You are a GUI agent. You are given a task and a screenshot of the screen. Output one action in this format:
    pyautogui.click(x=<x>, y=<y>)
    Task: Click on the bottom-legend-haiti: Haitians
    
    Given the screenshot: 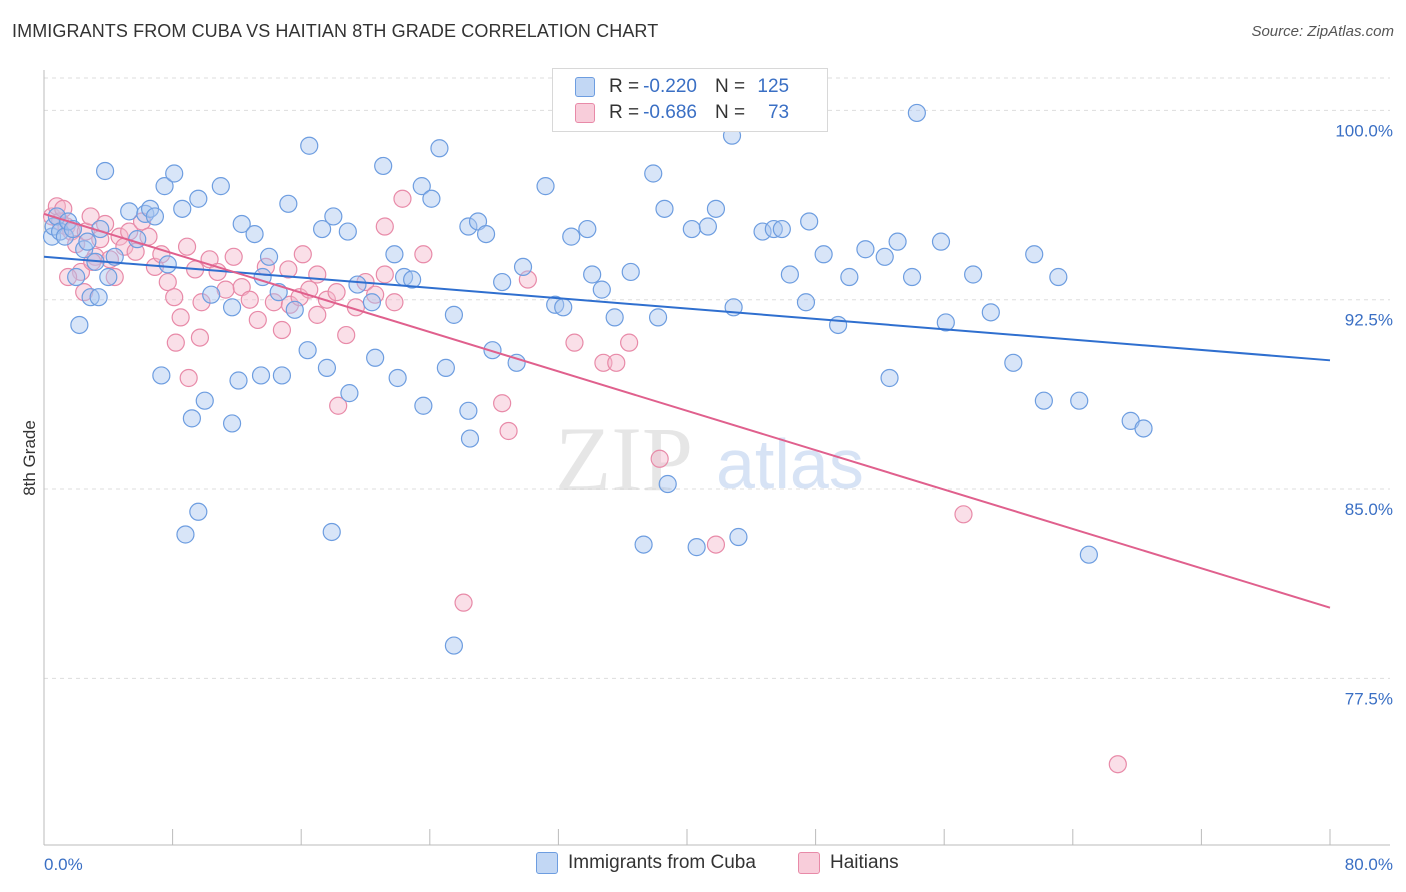 What is the action you would take?
    pyautogui.click(x=848, y=863)
    